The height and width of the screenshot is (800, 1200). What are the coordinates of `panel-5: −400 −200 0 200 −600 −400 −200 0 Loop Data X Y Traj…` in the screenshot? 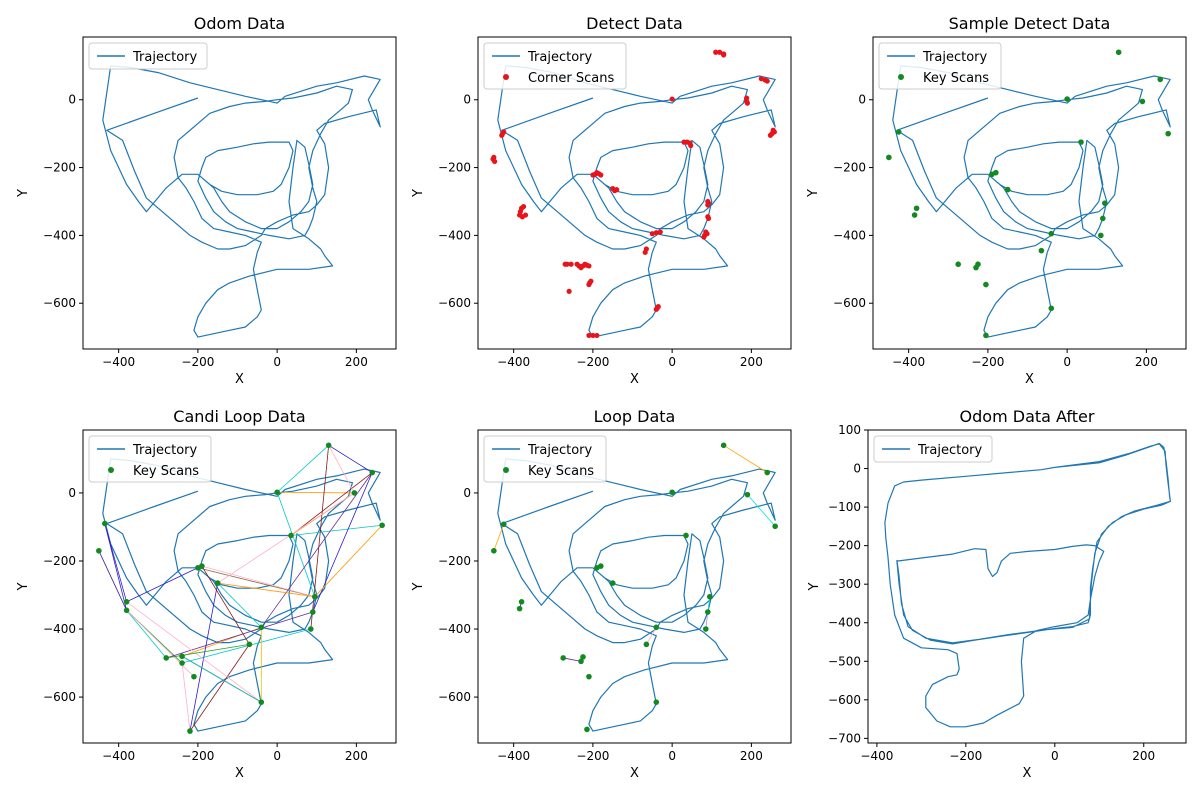 It's located at (601, 594).